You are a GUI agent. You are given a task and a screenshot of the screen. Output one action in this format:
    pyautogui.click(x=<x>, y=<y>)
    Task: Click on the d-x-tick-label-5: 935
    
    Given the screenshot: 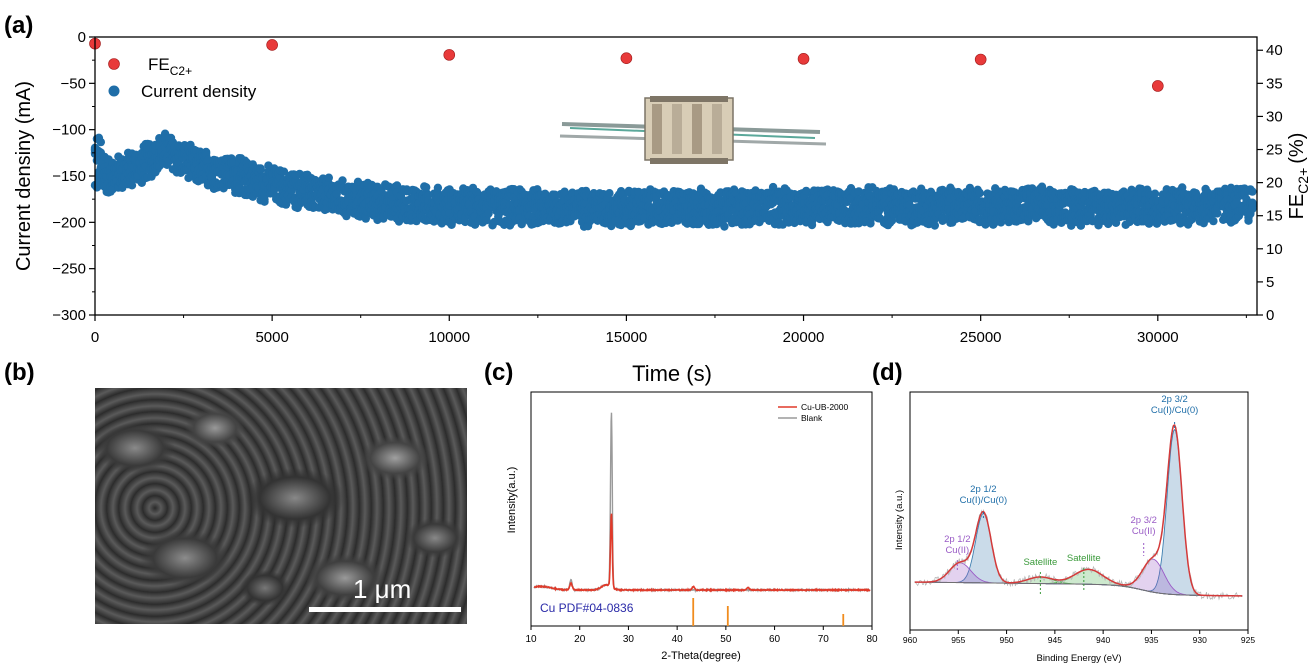 What is the action you would take?
    pyautogui.click(x=1151, y=640)
    